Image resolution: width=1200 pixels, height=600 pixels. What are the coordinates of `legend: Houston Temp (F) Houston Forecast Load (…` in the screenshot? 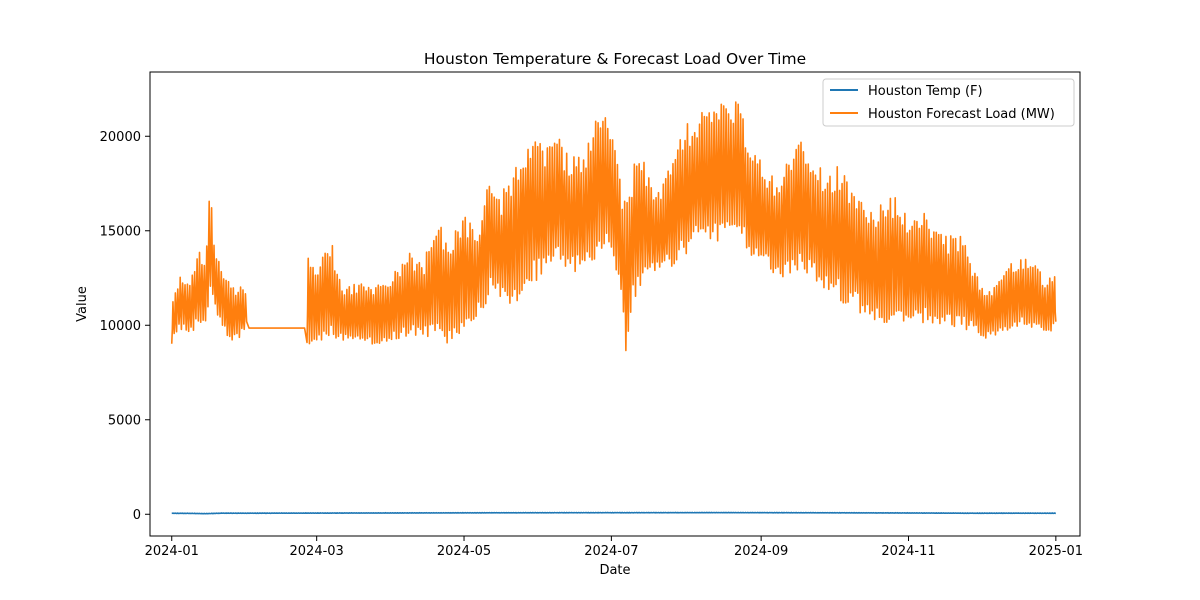 It's located at (948, 102).